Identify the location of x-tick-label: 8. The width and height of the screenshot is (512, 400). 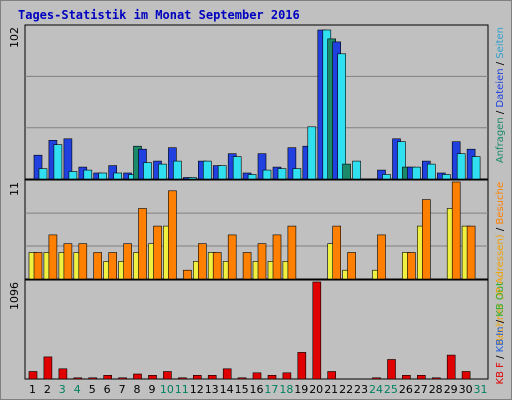
(137, 389).